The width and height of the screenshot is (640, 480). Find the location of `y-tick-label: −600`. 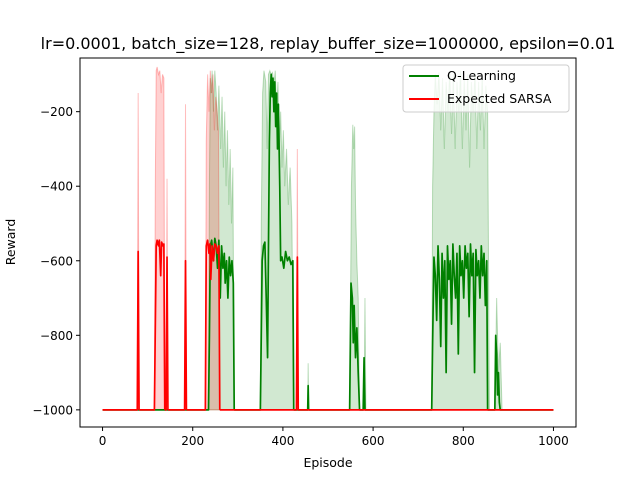

y-tick-label: −600 is located at coordinates (56, 261).